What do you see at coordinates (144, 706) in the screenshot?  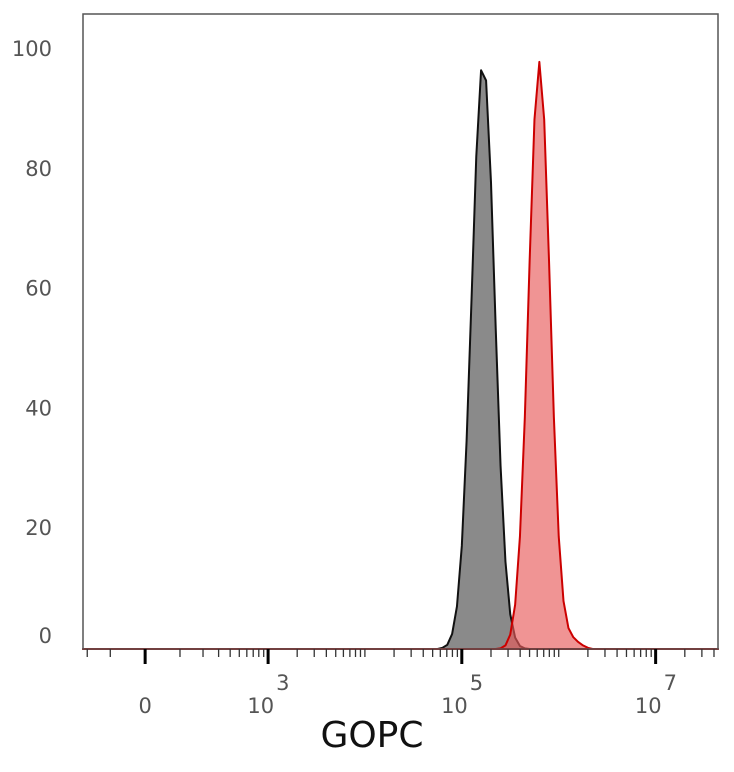 I see `x-tick-label: 0` at bounding box center [144, 706].